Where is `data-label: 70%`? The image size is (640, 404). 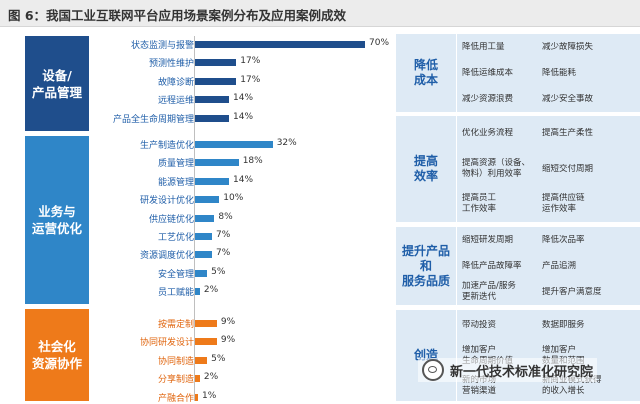 data-label: 70% is located at coordinates (379, 43).